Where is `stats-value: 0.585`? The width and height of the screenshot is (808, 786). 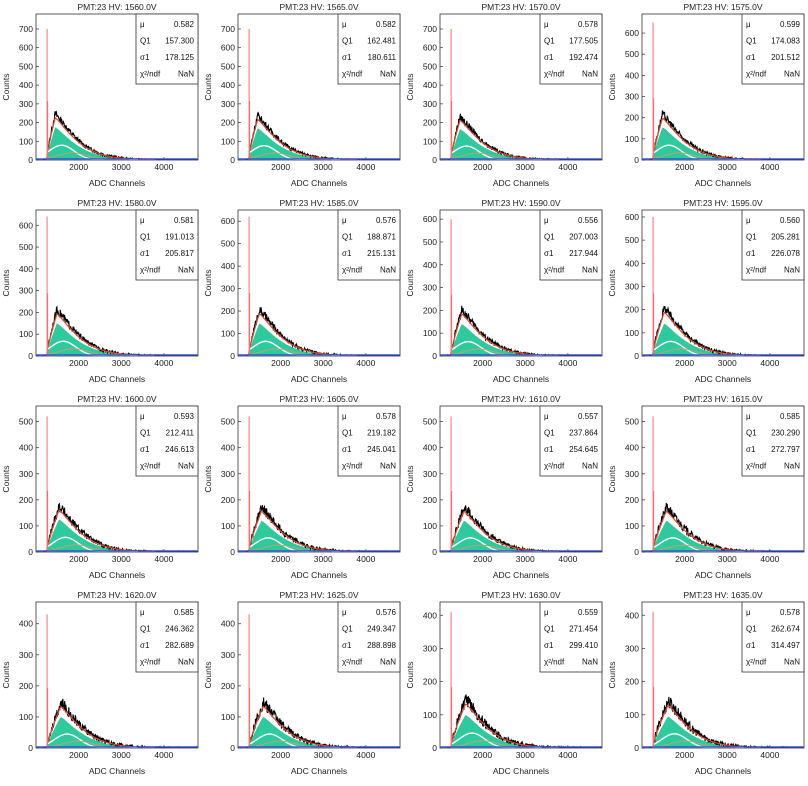 stats-value: 0.585 is located at coordinates (184, 612).